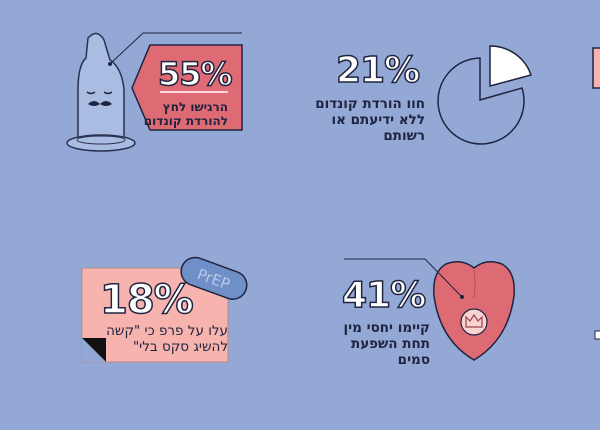 The height and width of the screenshot is (430, 600). I want to click on tongue-icon, so click(429, 309).